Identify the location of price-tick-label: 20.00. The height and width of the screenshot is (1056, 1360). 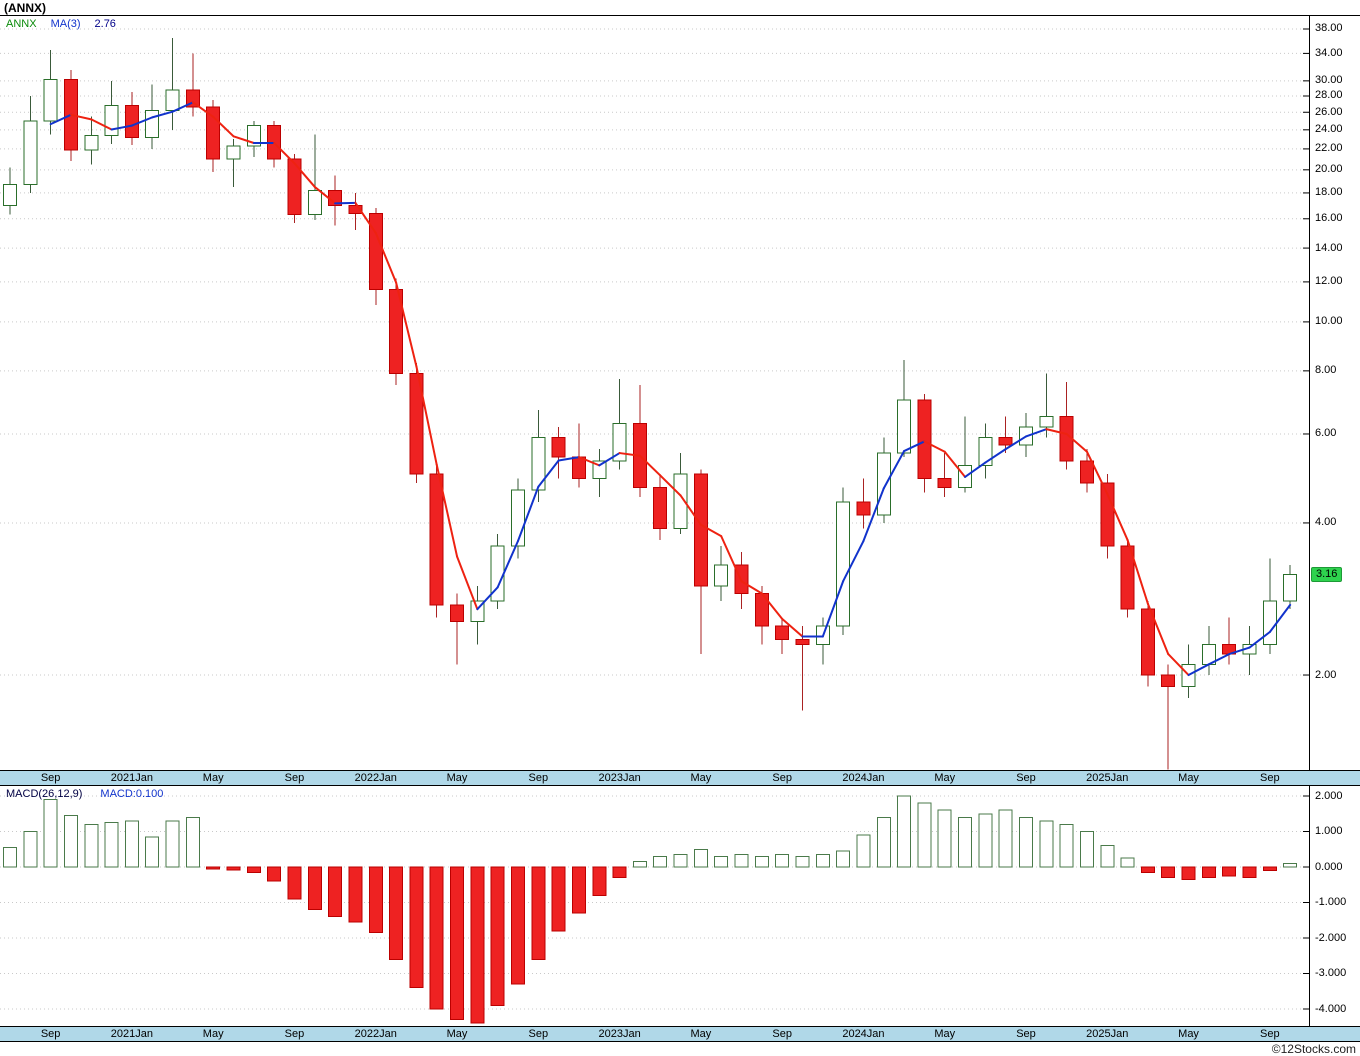
(1329, 169).